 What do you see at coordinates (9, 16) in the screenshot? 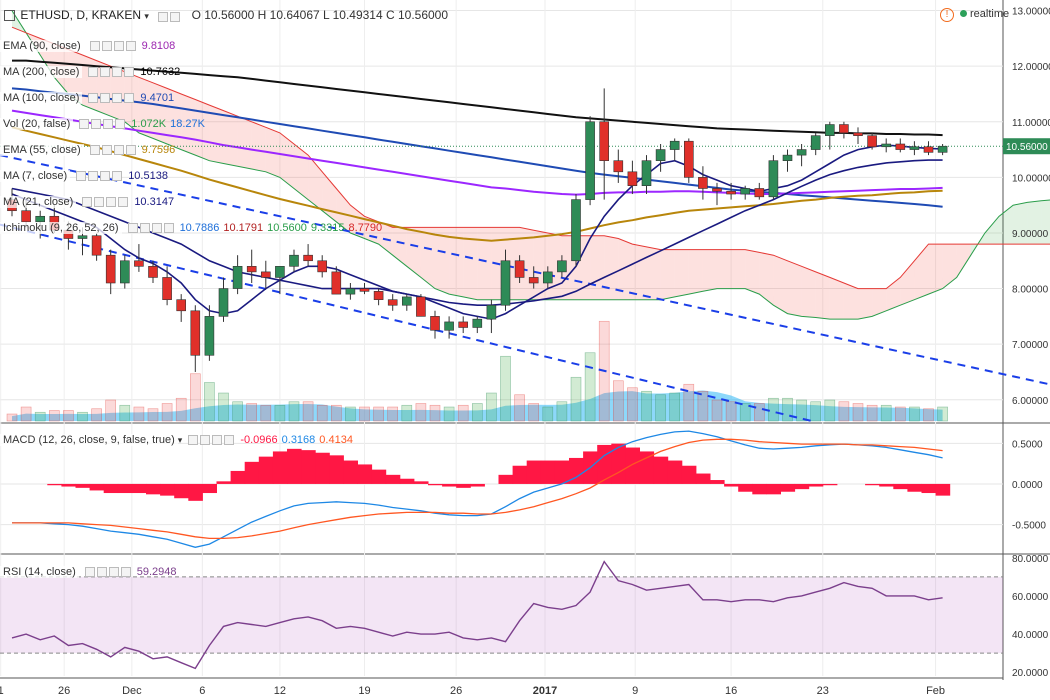
I see `collapse-icon` at bounding box center [9, 16].